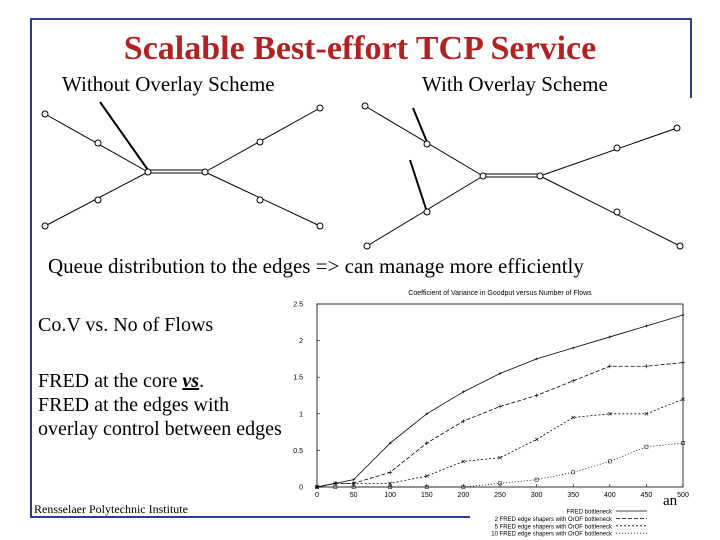 This screenshot has height=540, width=720. What do you see at coordinates (111, 509) in the screenshot?
I see `footer-institution: Rensselaer Polytechnic Institute` at bounding box center [111, 509].